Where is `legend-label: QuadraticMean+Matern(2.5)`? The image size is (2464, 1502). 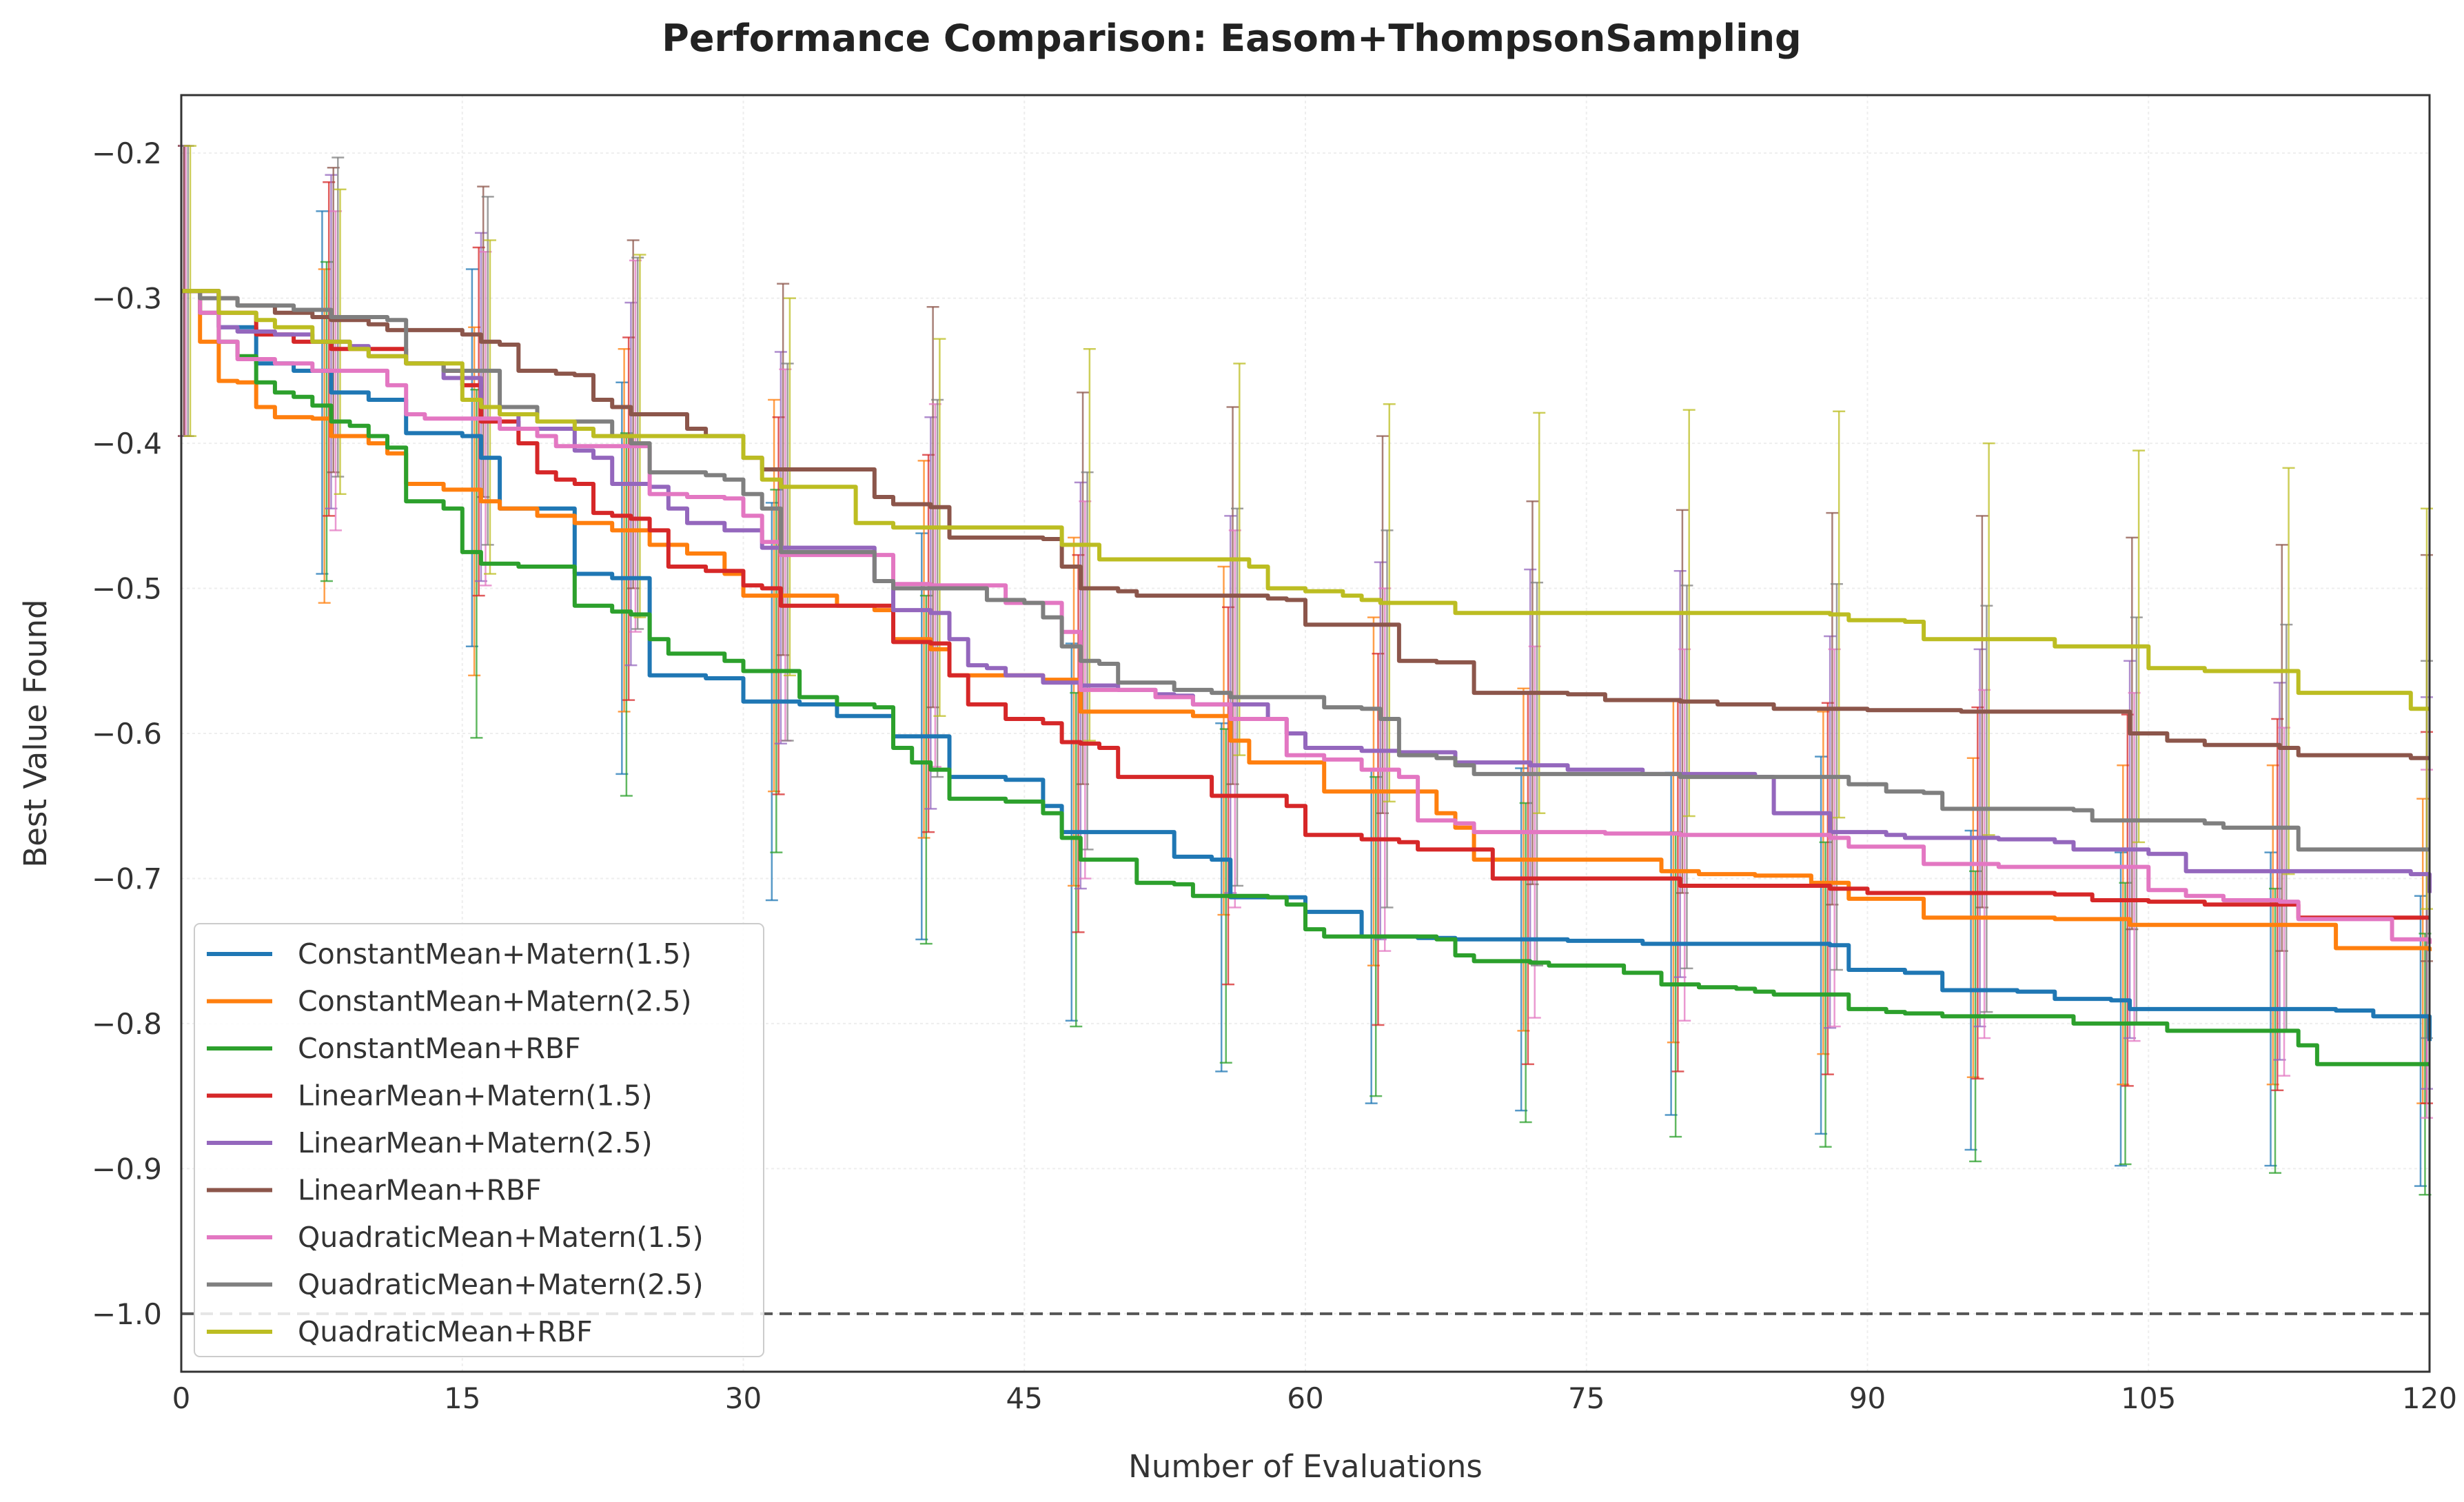
legend-label: QuadraticMean+Matern(2.5) is located at coordinates (501, 1284).